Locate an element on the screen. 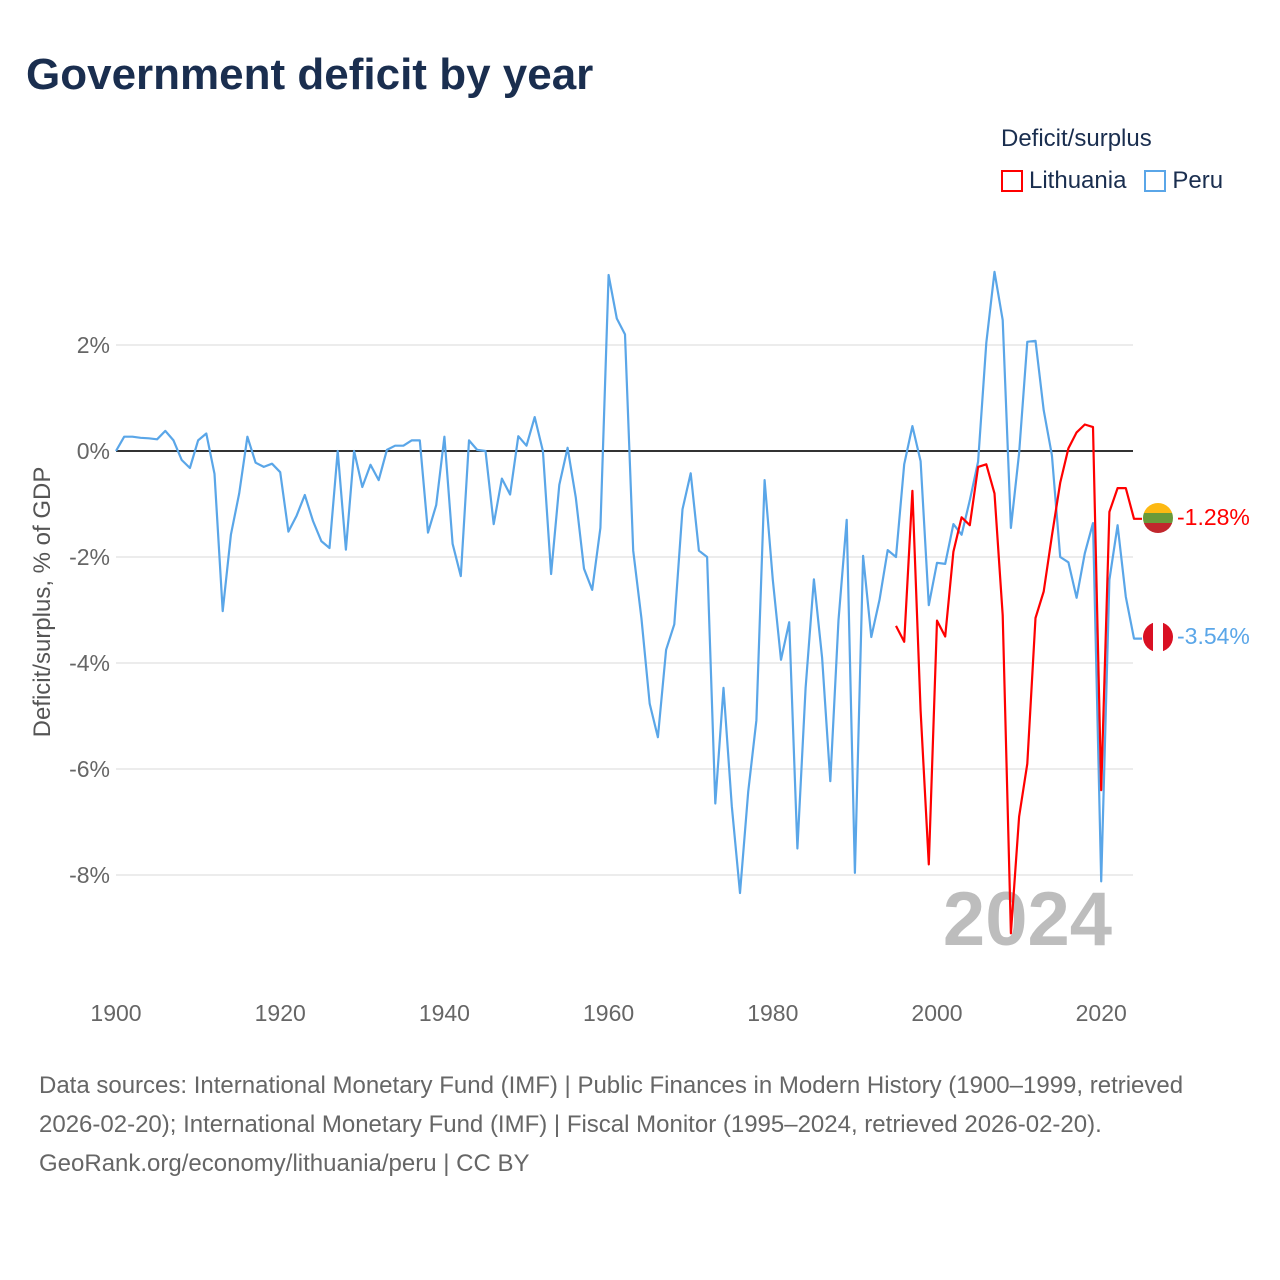 The image size is (1280, 1280). x-tick-label: 1940 is located at coordinates (444, 1013).